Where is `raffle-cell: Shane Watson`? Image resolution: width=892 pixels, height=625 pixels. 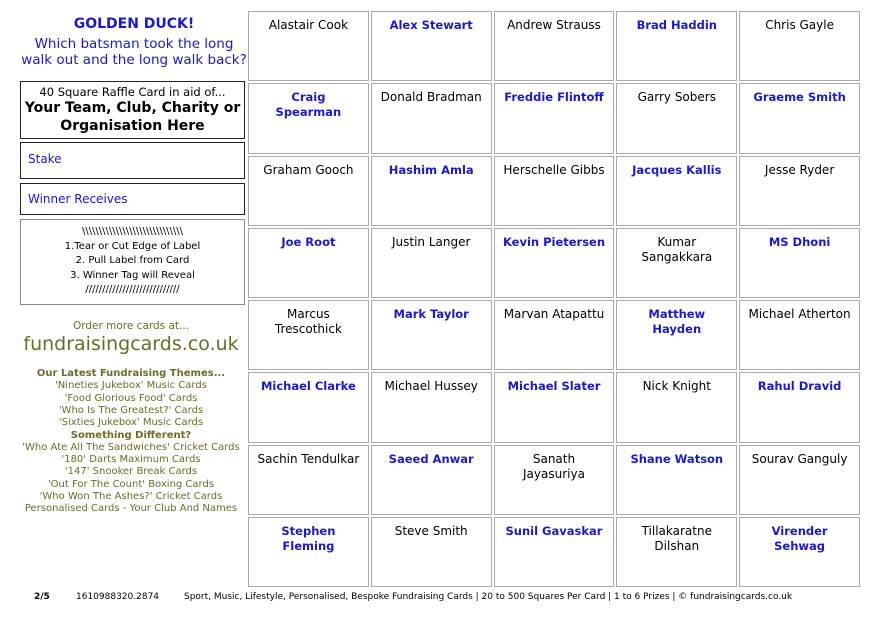 raffle-cell: Shane Watson is located at coordinates (677, 479).